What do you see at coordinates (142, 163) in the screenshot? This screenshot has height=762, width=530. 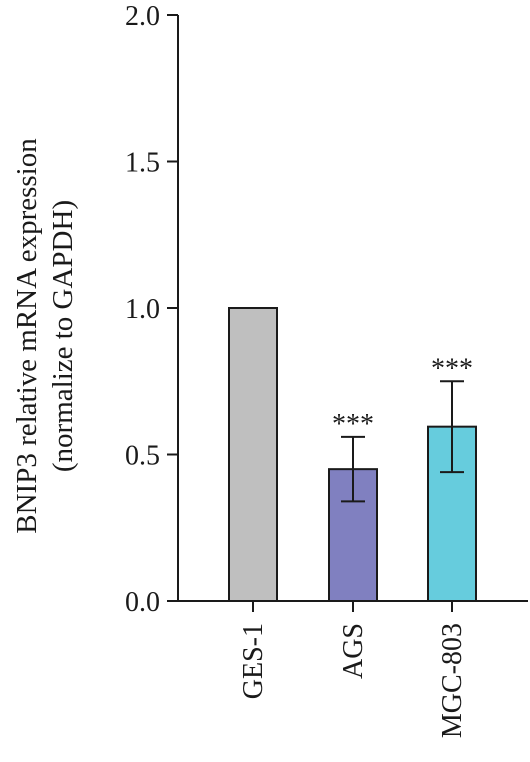 I see `y-tick-label: 1.5` at bounding box center [142, 163].